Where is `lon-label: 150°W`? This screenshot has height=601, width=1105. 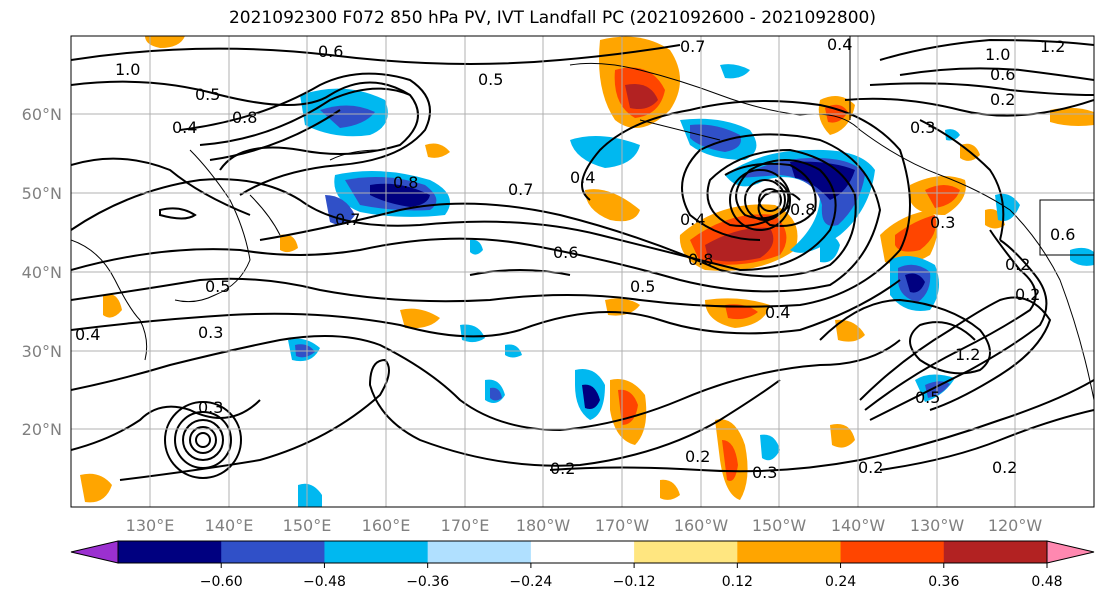 lon-label: 150°W is located at coordinates (779, 525).